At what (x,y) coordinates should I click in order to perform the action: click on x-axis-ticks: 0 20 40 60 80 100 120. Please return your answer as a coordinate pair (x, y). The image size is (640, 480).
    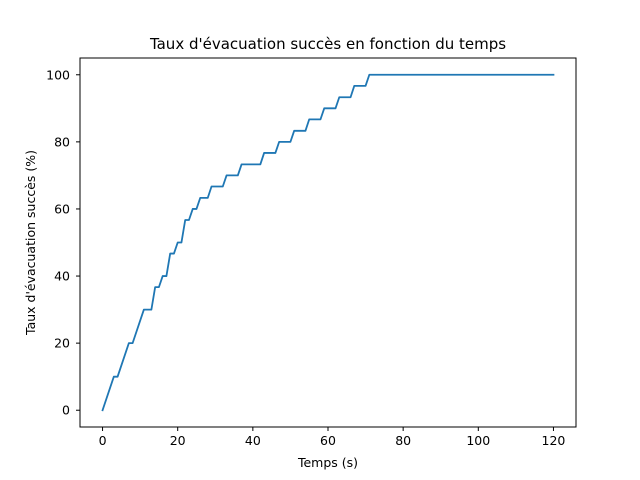
    Looking at the image, I should click on (332, 437).